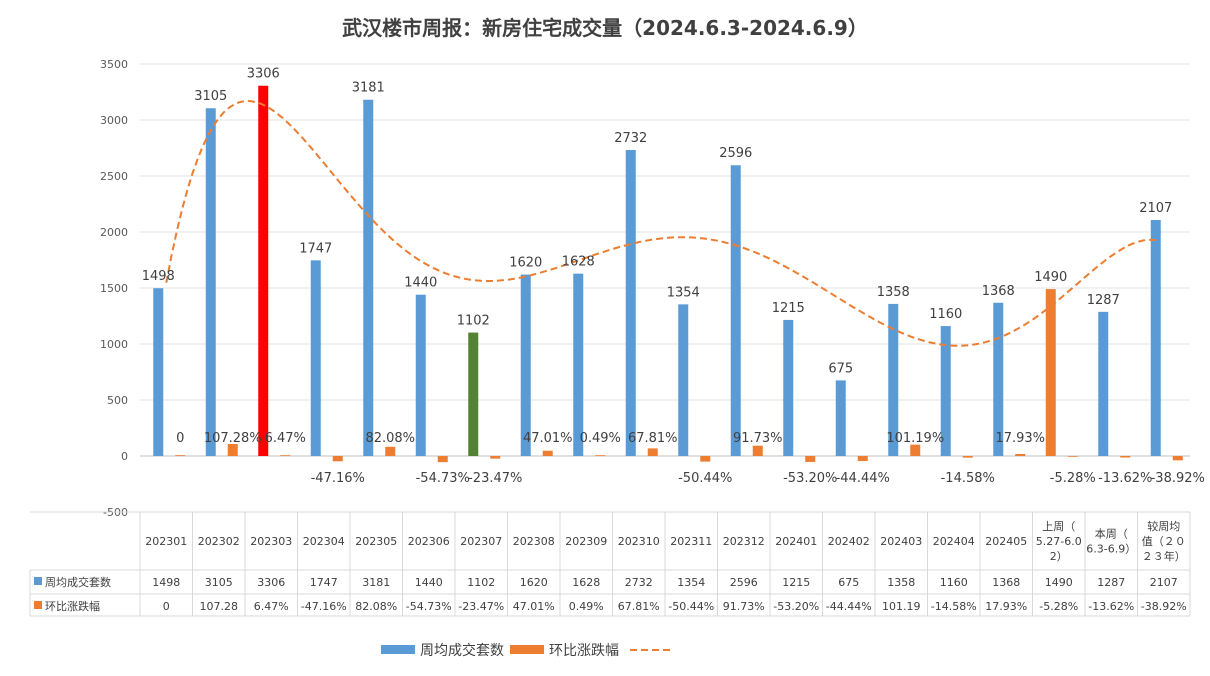 The width and height of the screenshot is (1210, 676). What do you see at coordinates (114, 120) in the screenshot?
I see `y-tick-label: 3000` at bounding box center [114, 120].